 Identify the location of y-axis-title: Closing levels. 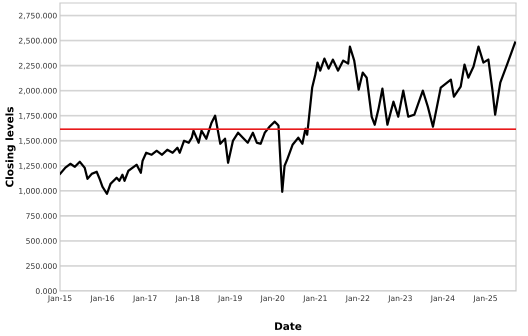
(10, 147).